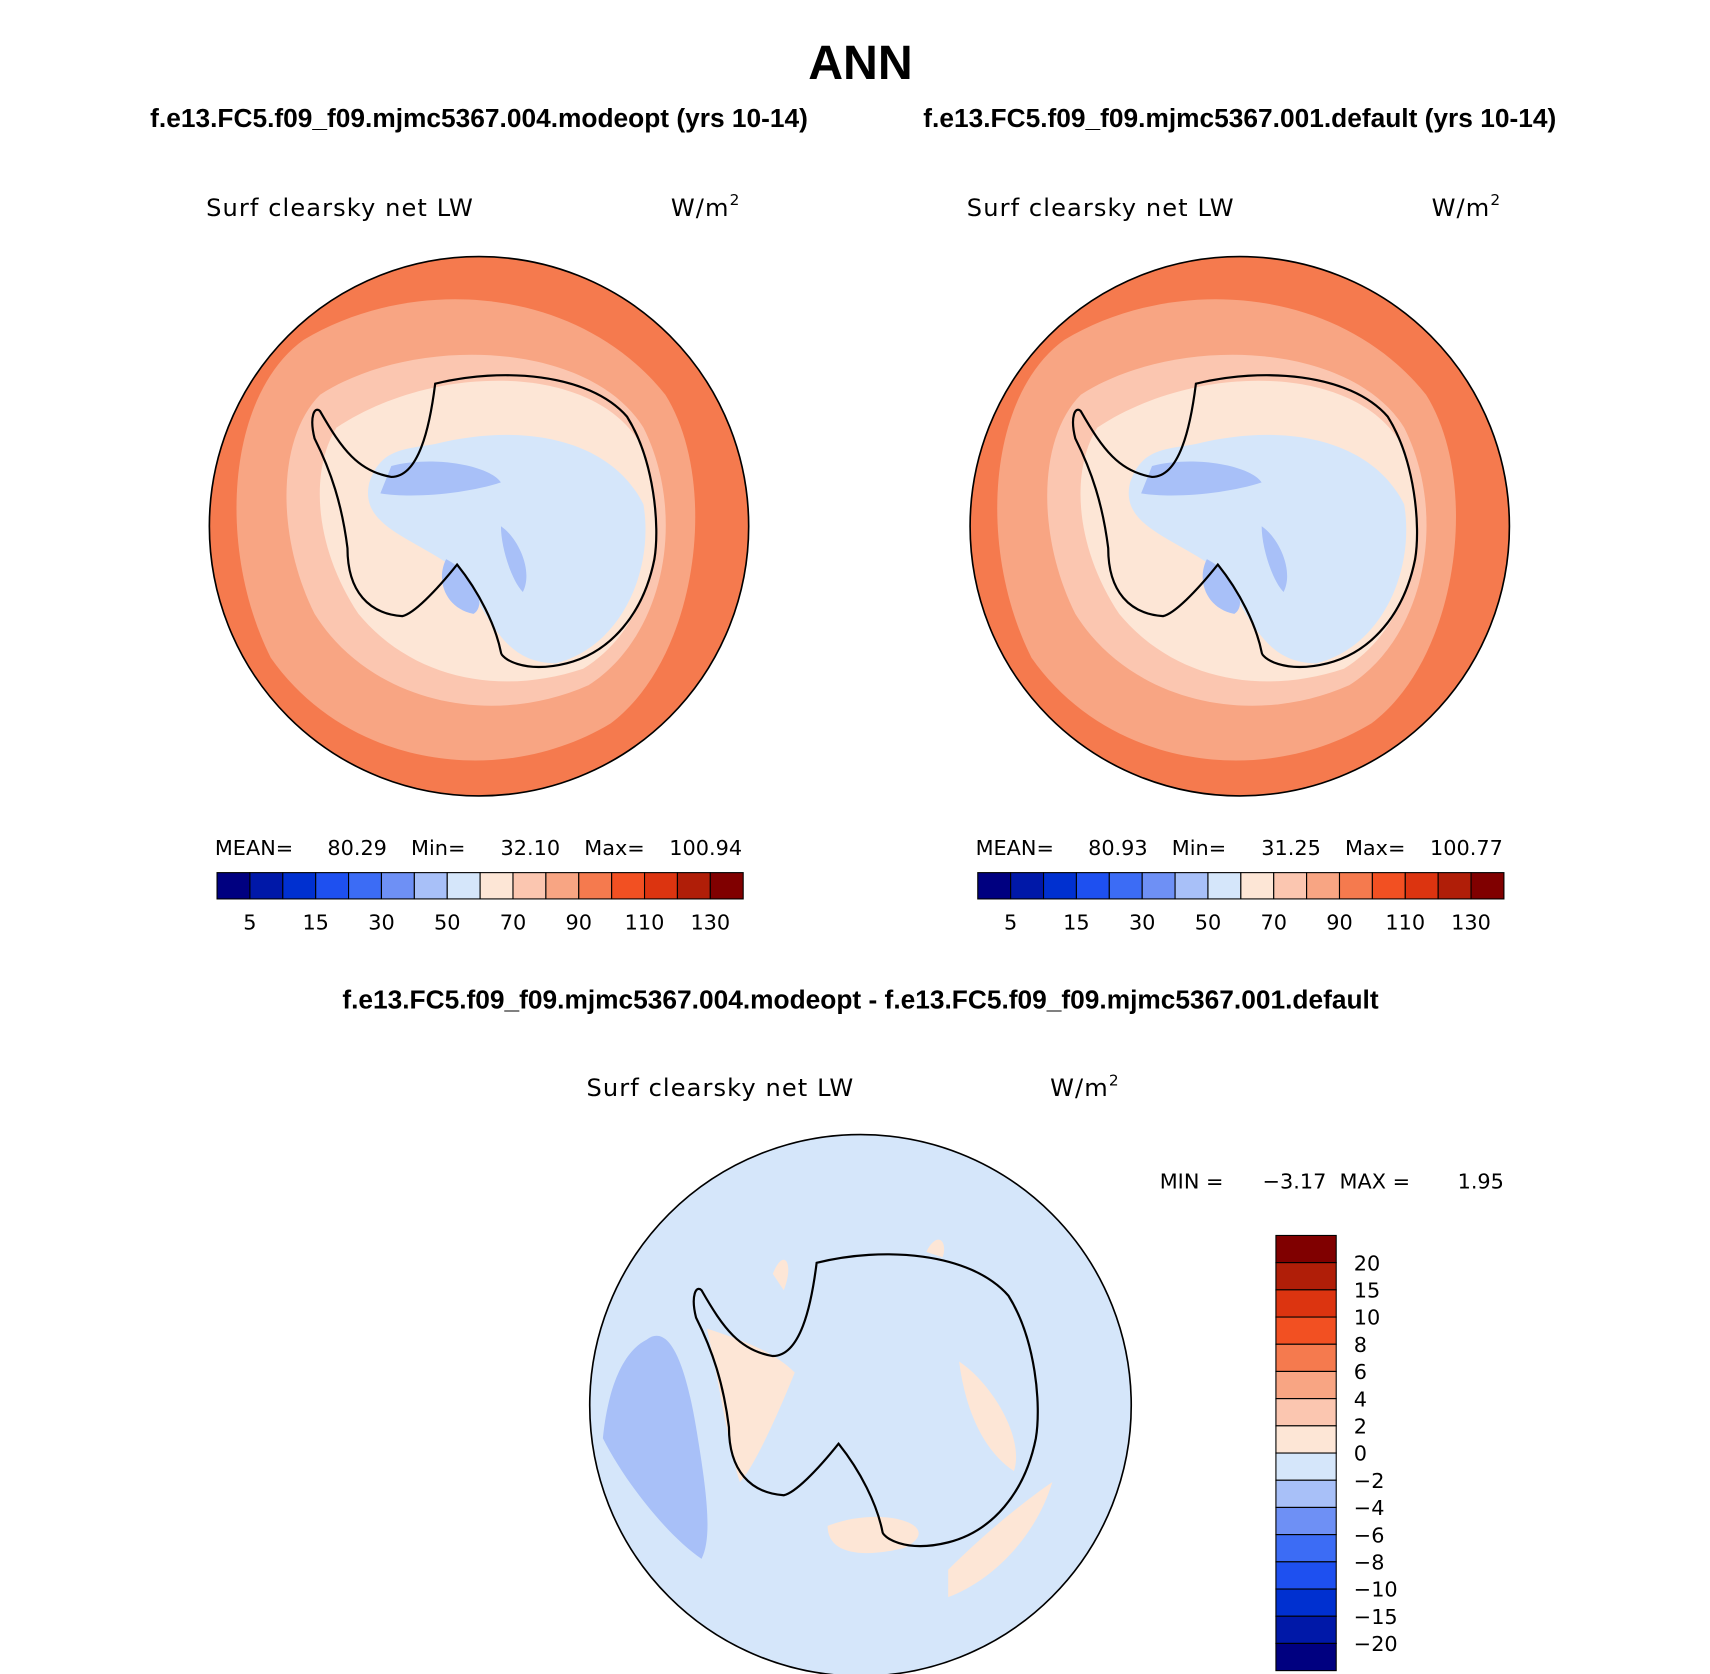  Describe the element at coordinates (1360, 1372) in the screenshot. I see `colorbar-label: 6` at that location.